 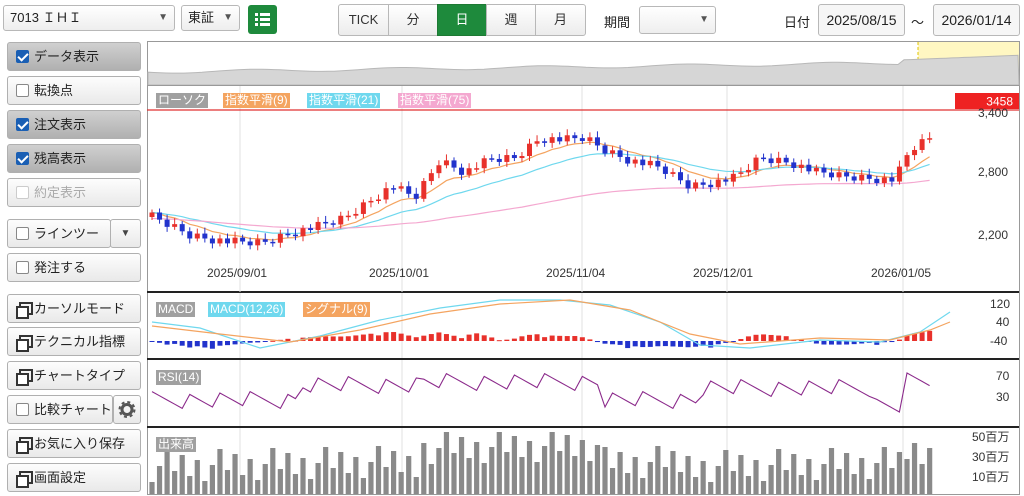 I want to click on ema-21-line, so click(x=540, y=193).